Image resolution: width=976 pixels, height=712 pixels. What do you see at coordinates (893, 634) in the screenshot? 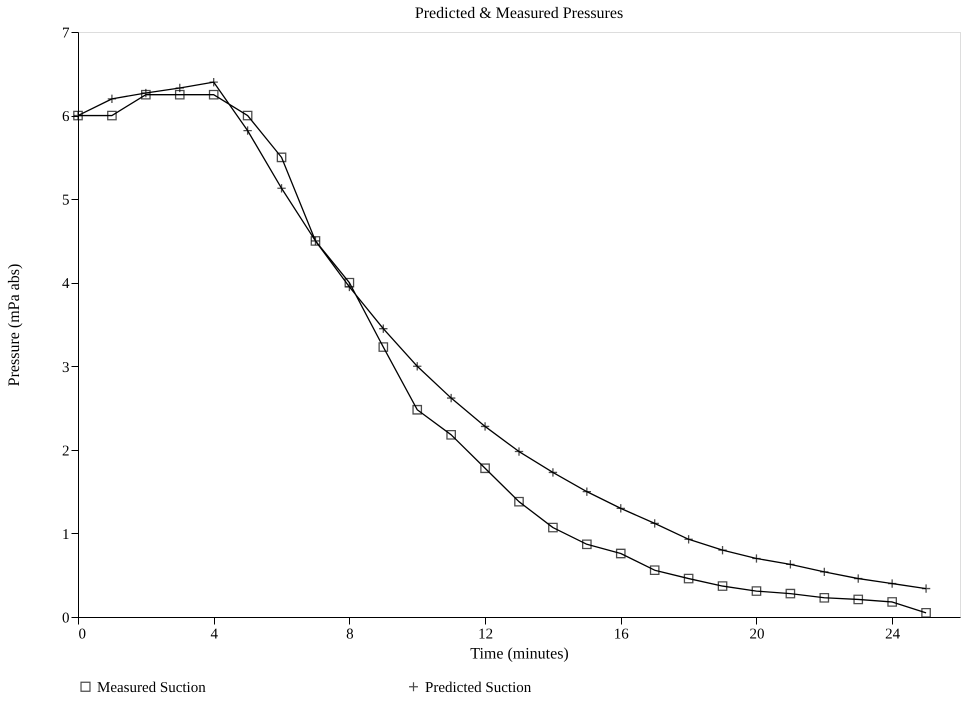
I see `x-tick-label: 24` at bounding box center [893, 634].